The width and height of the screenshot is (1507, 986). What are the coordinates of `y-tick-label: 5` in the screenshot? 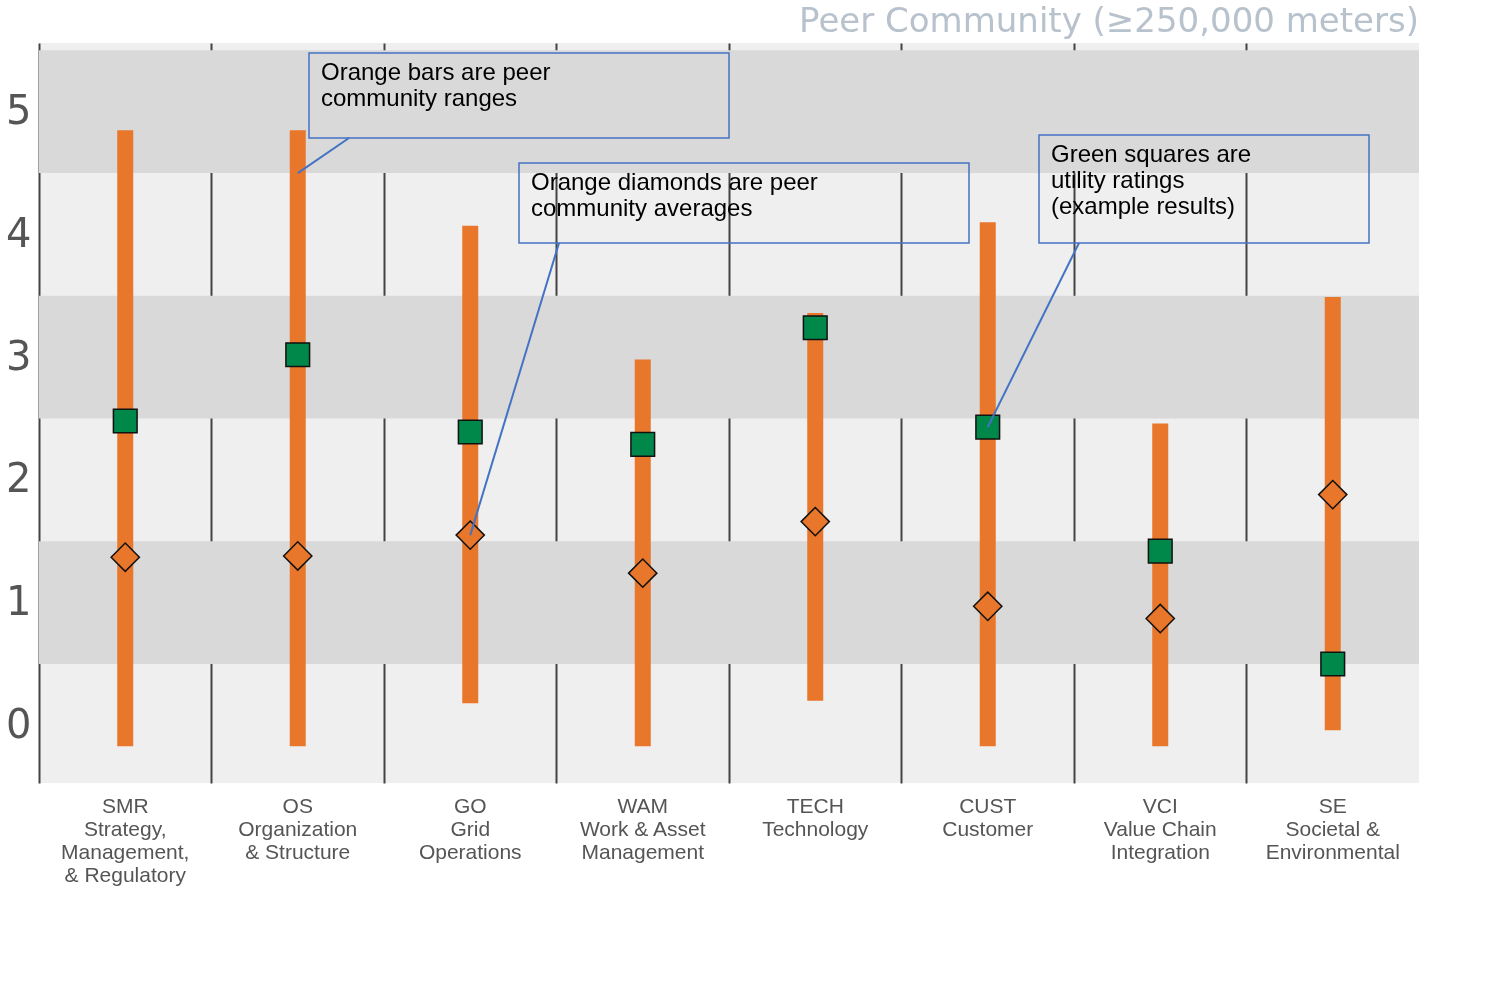 It's located at (19, 110).